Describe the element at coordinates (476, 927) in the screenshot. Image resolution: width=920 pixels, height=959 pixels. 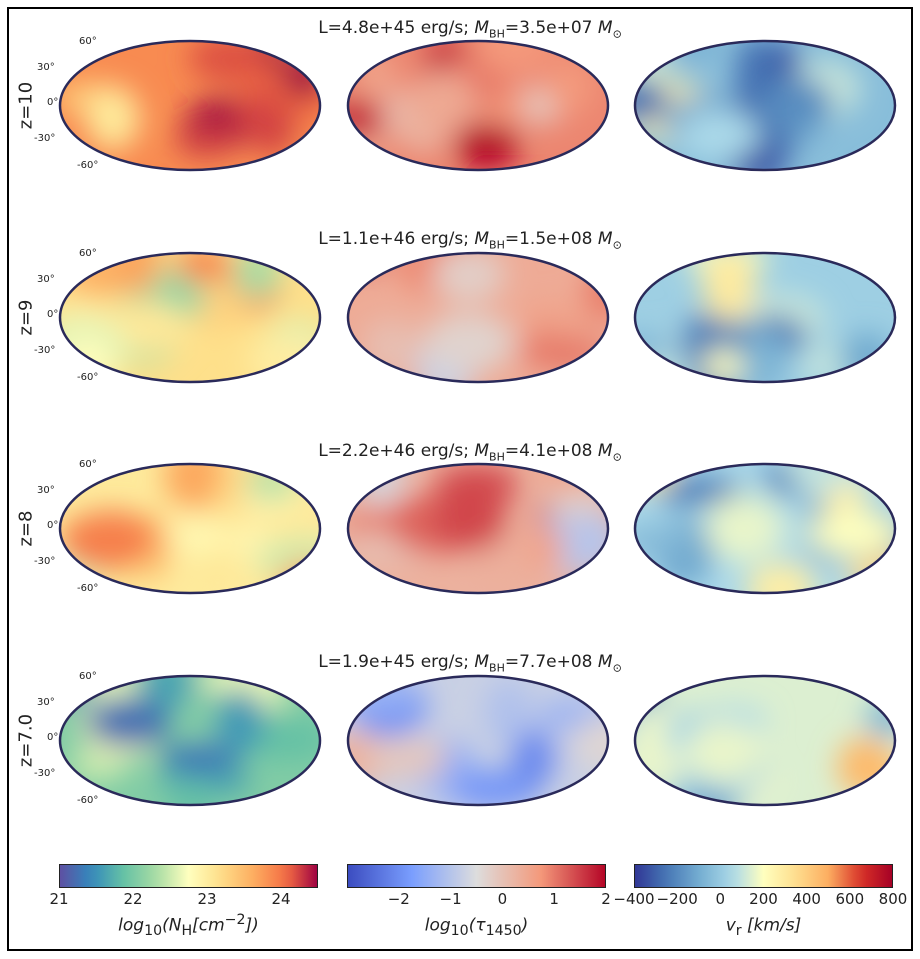
I see `colorbar-axis-label: log10(τ1450)` at that location.